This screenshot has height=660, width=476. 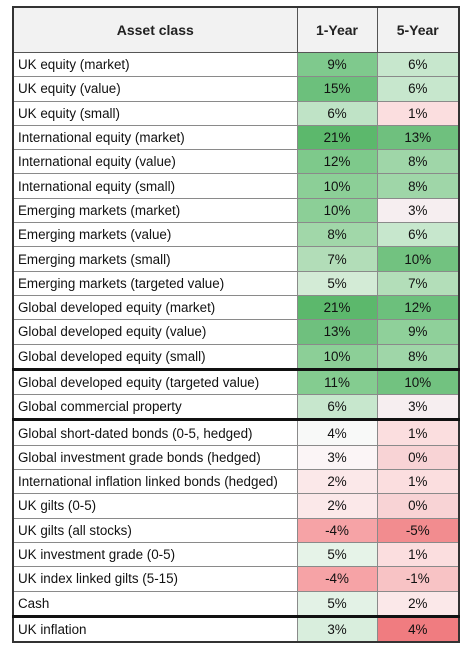 I want to click on table-row: UK gilts (all stocks) -4% -5%, so click(x=236, y=530).